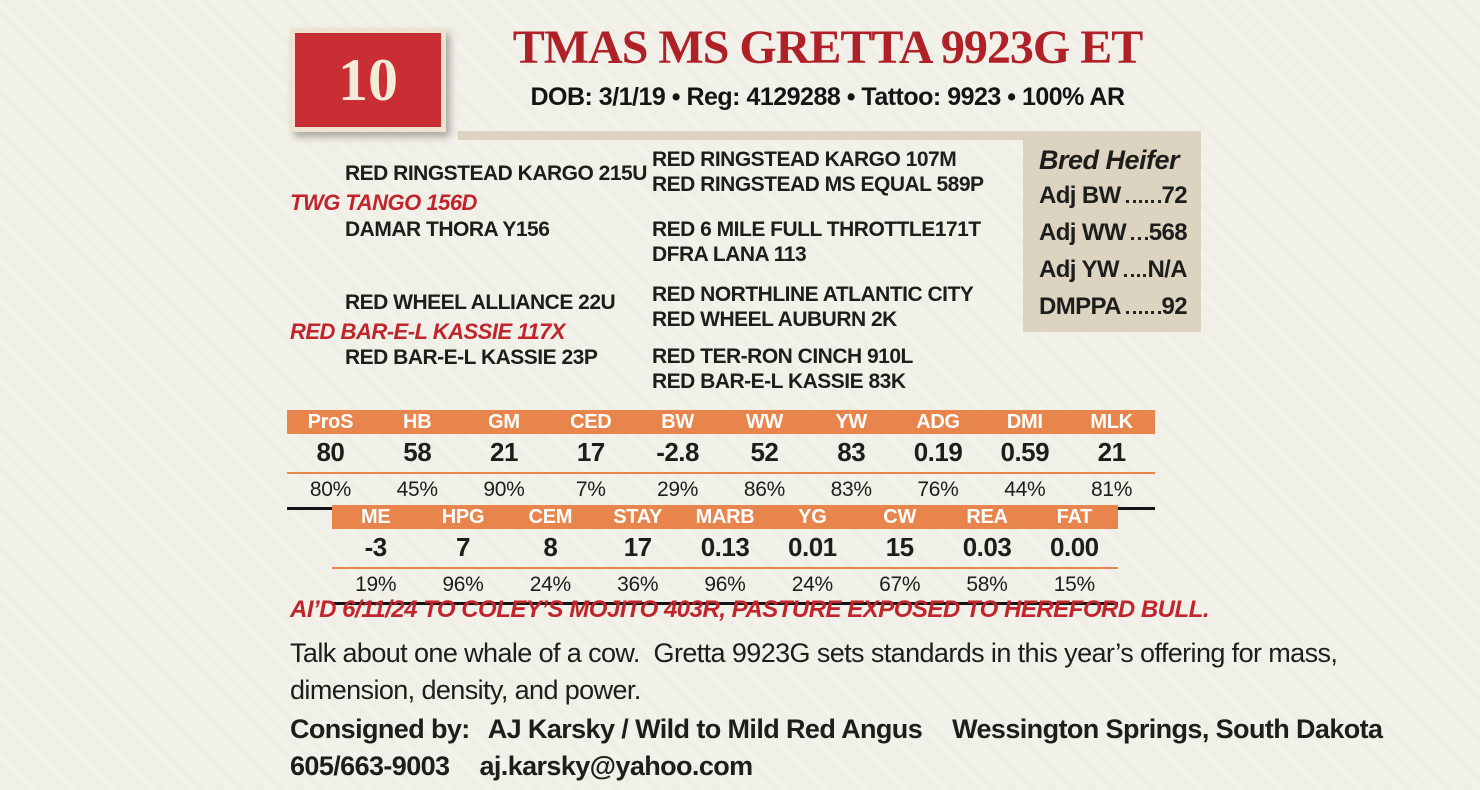  What do you see at coordinates (818, 184) in the screenshot?
I see `pedigree-great-grandparent: RED RINGSTEAD MS EQUAL 589P` at bounding box center [818, 184].